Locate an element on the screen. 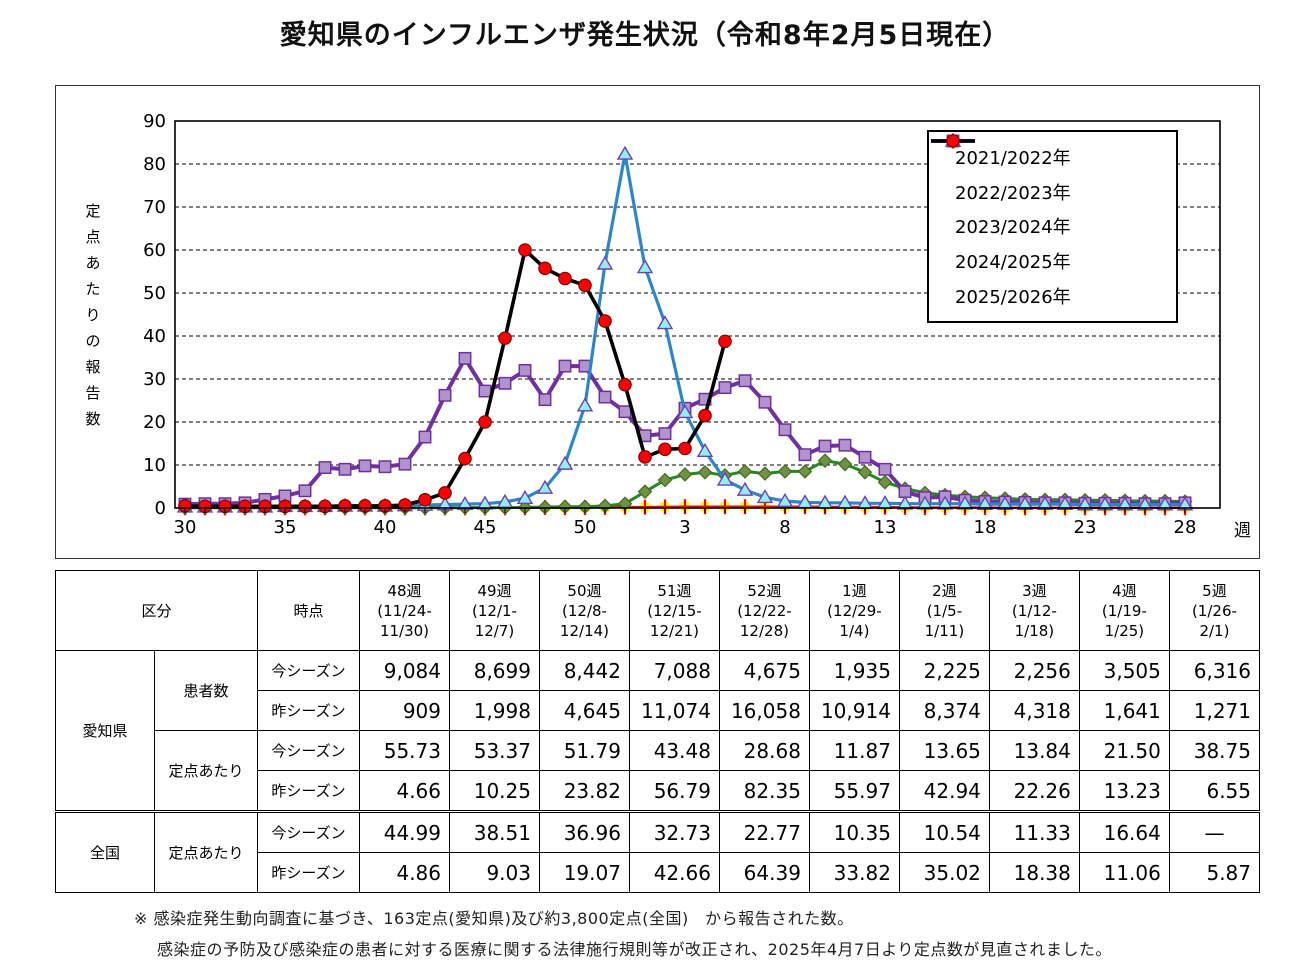  value-cell: 11.87 is located at coordinates (854, 750).